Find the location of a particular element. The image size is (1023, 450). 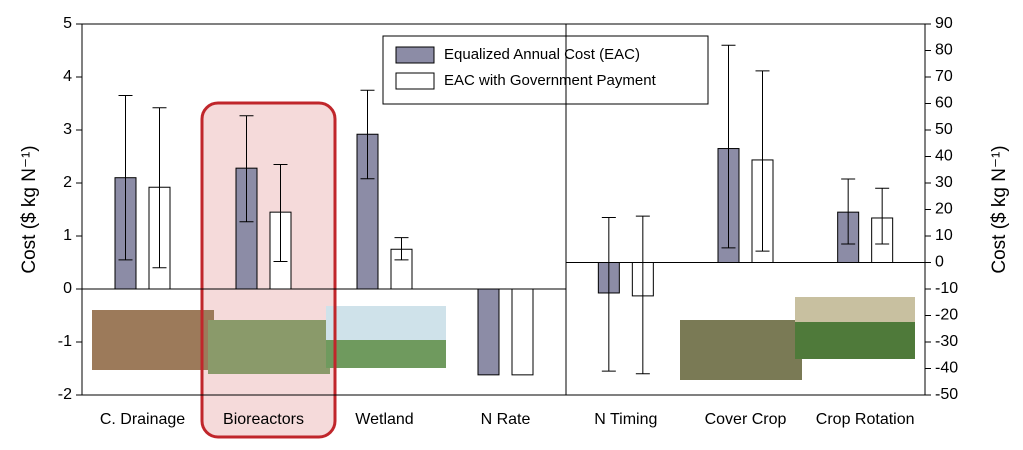

legend-label: EAC with Government Payment is located at coordinates (550, 80).